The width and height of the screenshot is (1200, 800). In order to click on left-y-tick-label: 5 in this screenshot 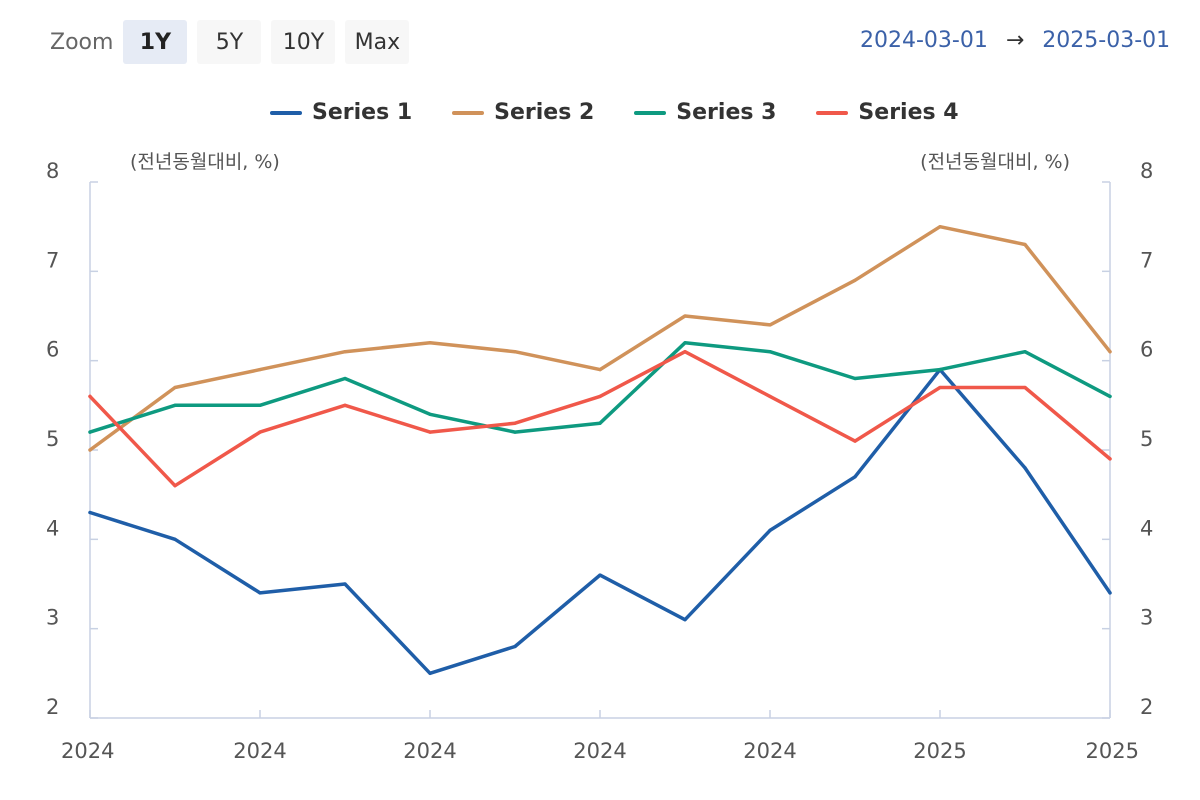, I will do `click(52, 439)`.